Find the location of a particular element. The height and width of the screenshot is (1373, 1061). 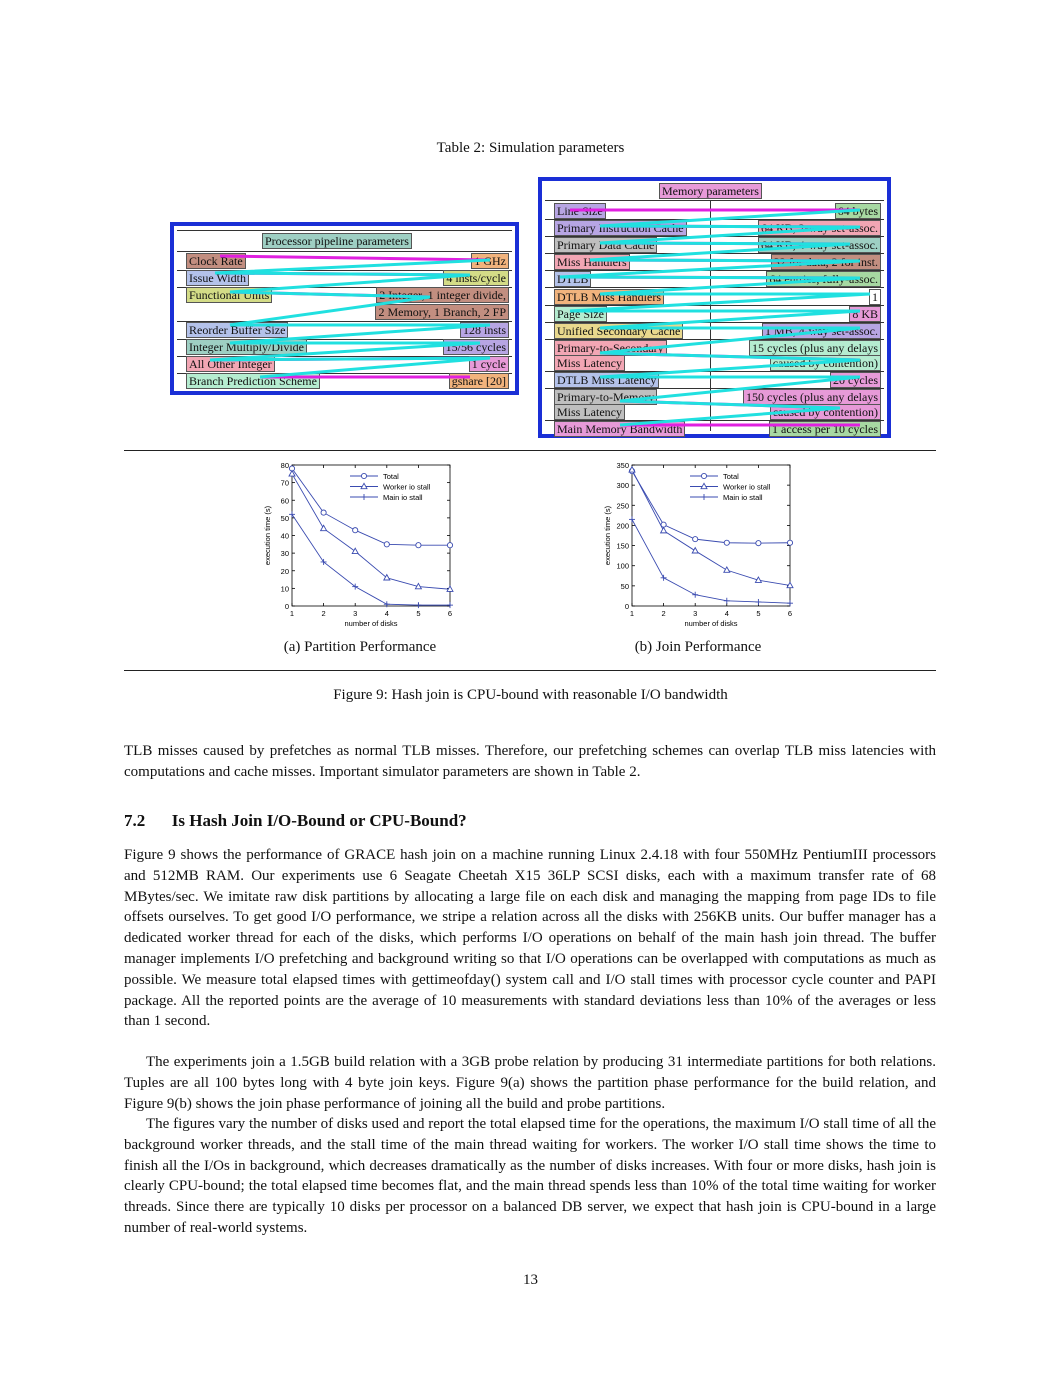

row-value-all-other-integer: 1 cycle is located at coordinates (488, 364).